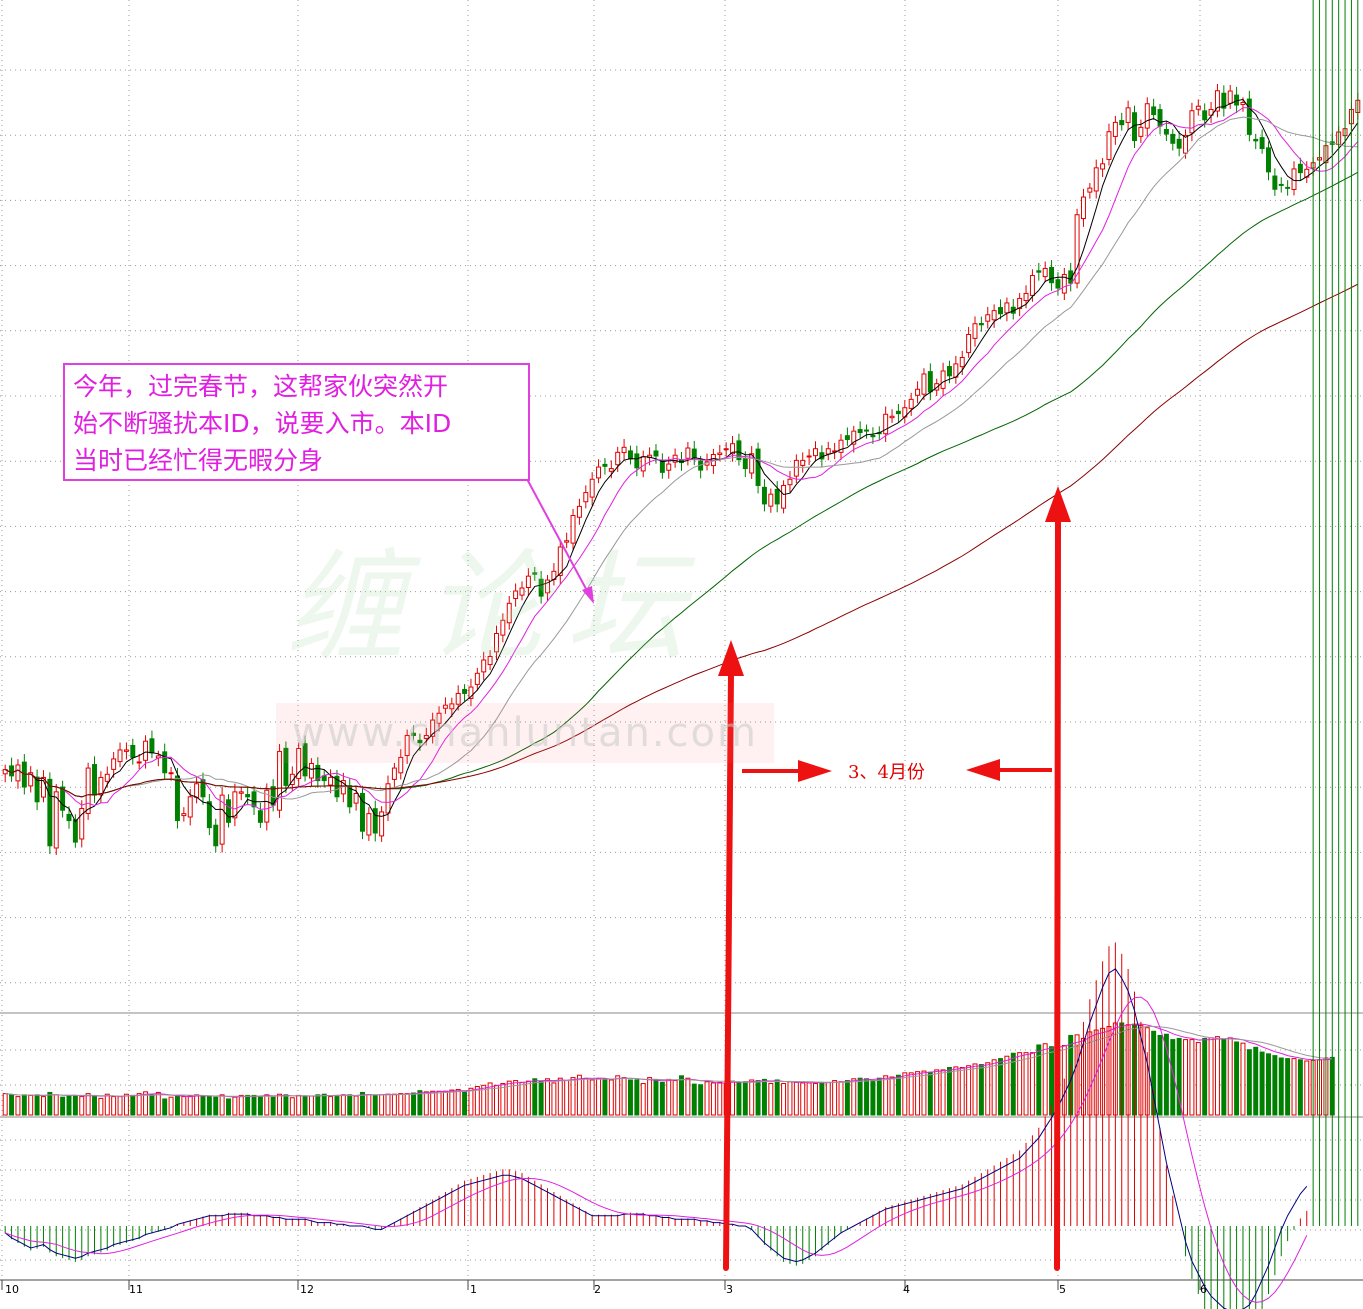 The height and width of the screenshot is (1309, 1363). Describe the element at coordinates (1057, 893) in the screenshot. I see `vertical-arrow-right-shaft` at that location.